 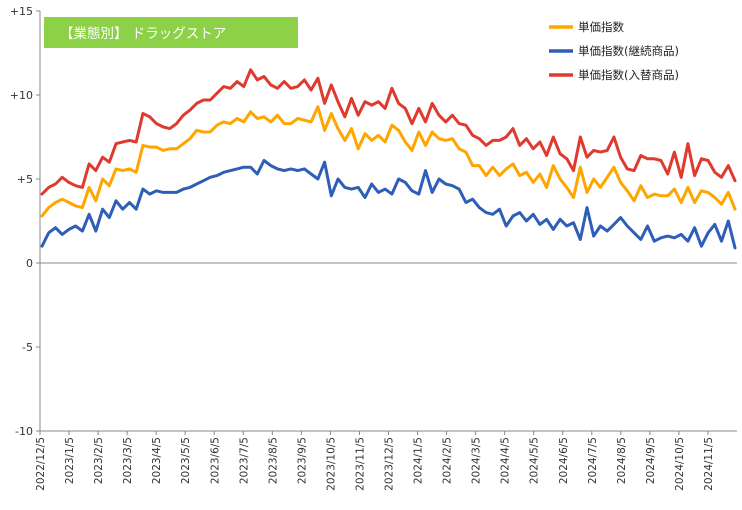 What do you see at coordinates (29, 263) in the screenshot?
I see `y-tick-label: 0` at bounding box center [29, 263].